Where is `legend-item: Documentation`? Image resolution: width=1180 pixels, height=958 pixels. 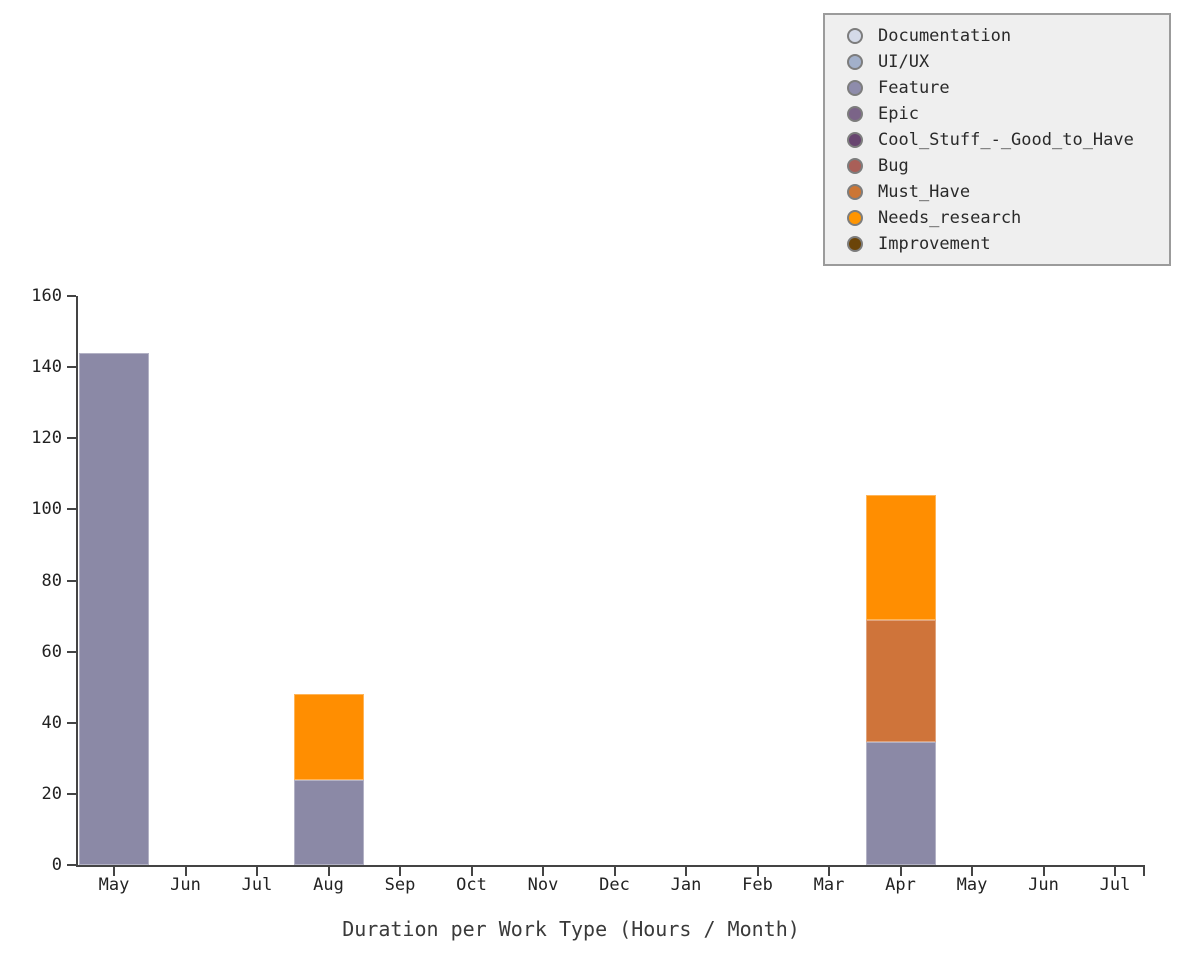
legend-item: Documentation is located at coordinates (1008, 36).